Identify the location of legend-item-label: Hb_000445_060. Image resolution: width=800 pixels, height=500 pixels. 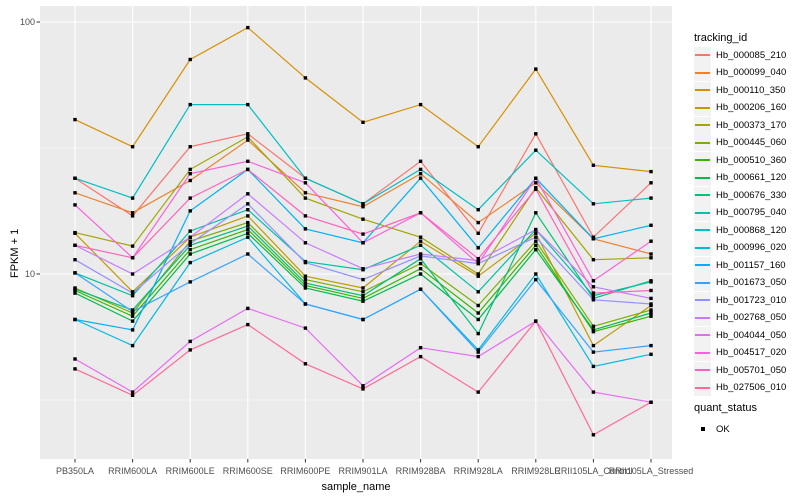
(751, 142).